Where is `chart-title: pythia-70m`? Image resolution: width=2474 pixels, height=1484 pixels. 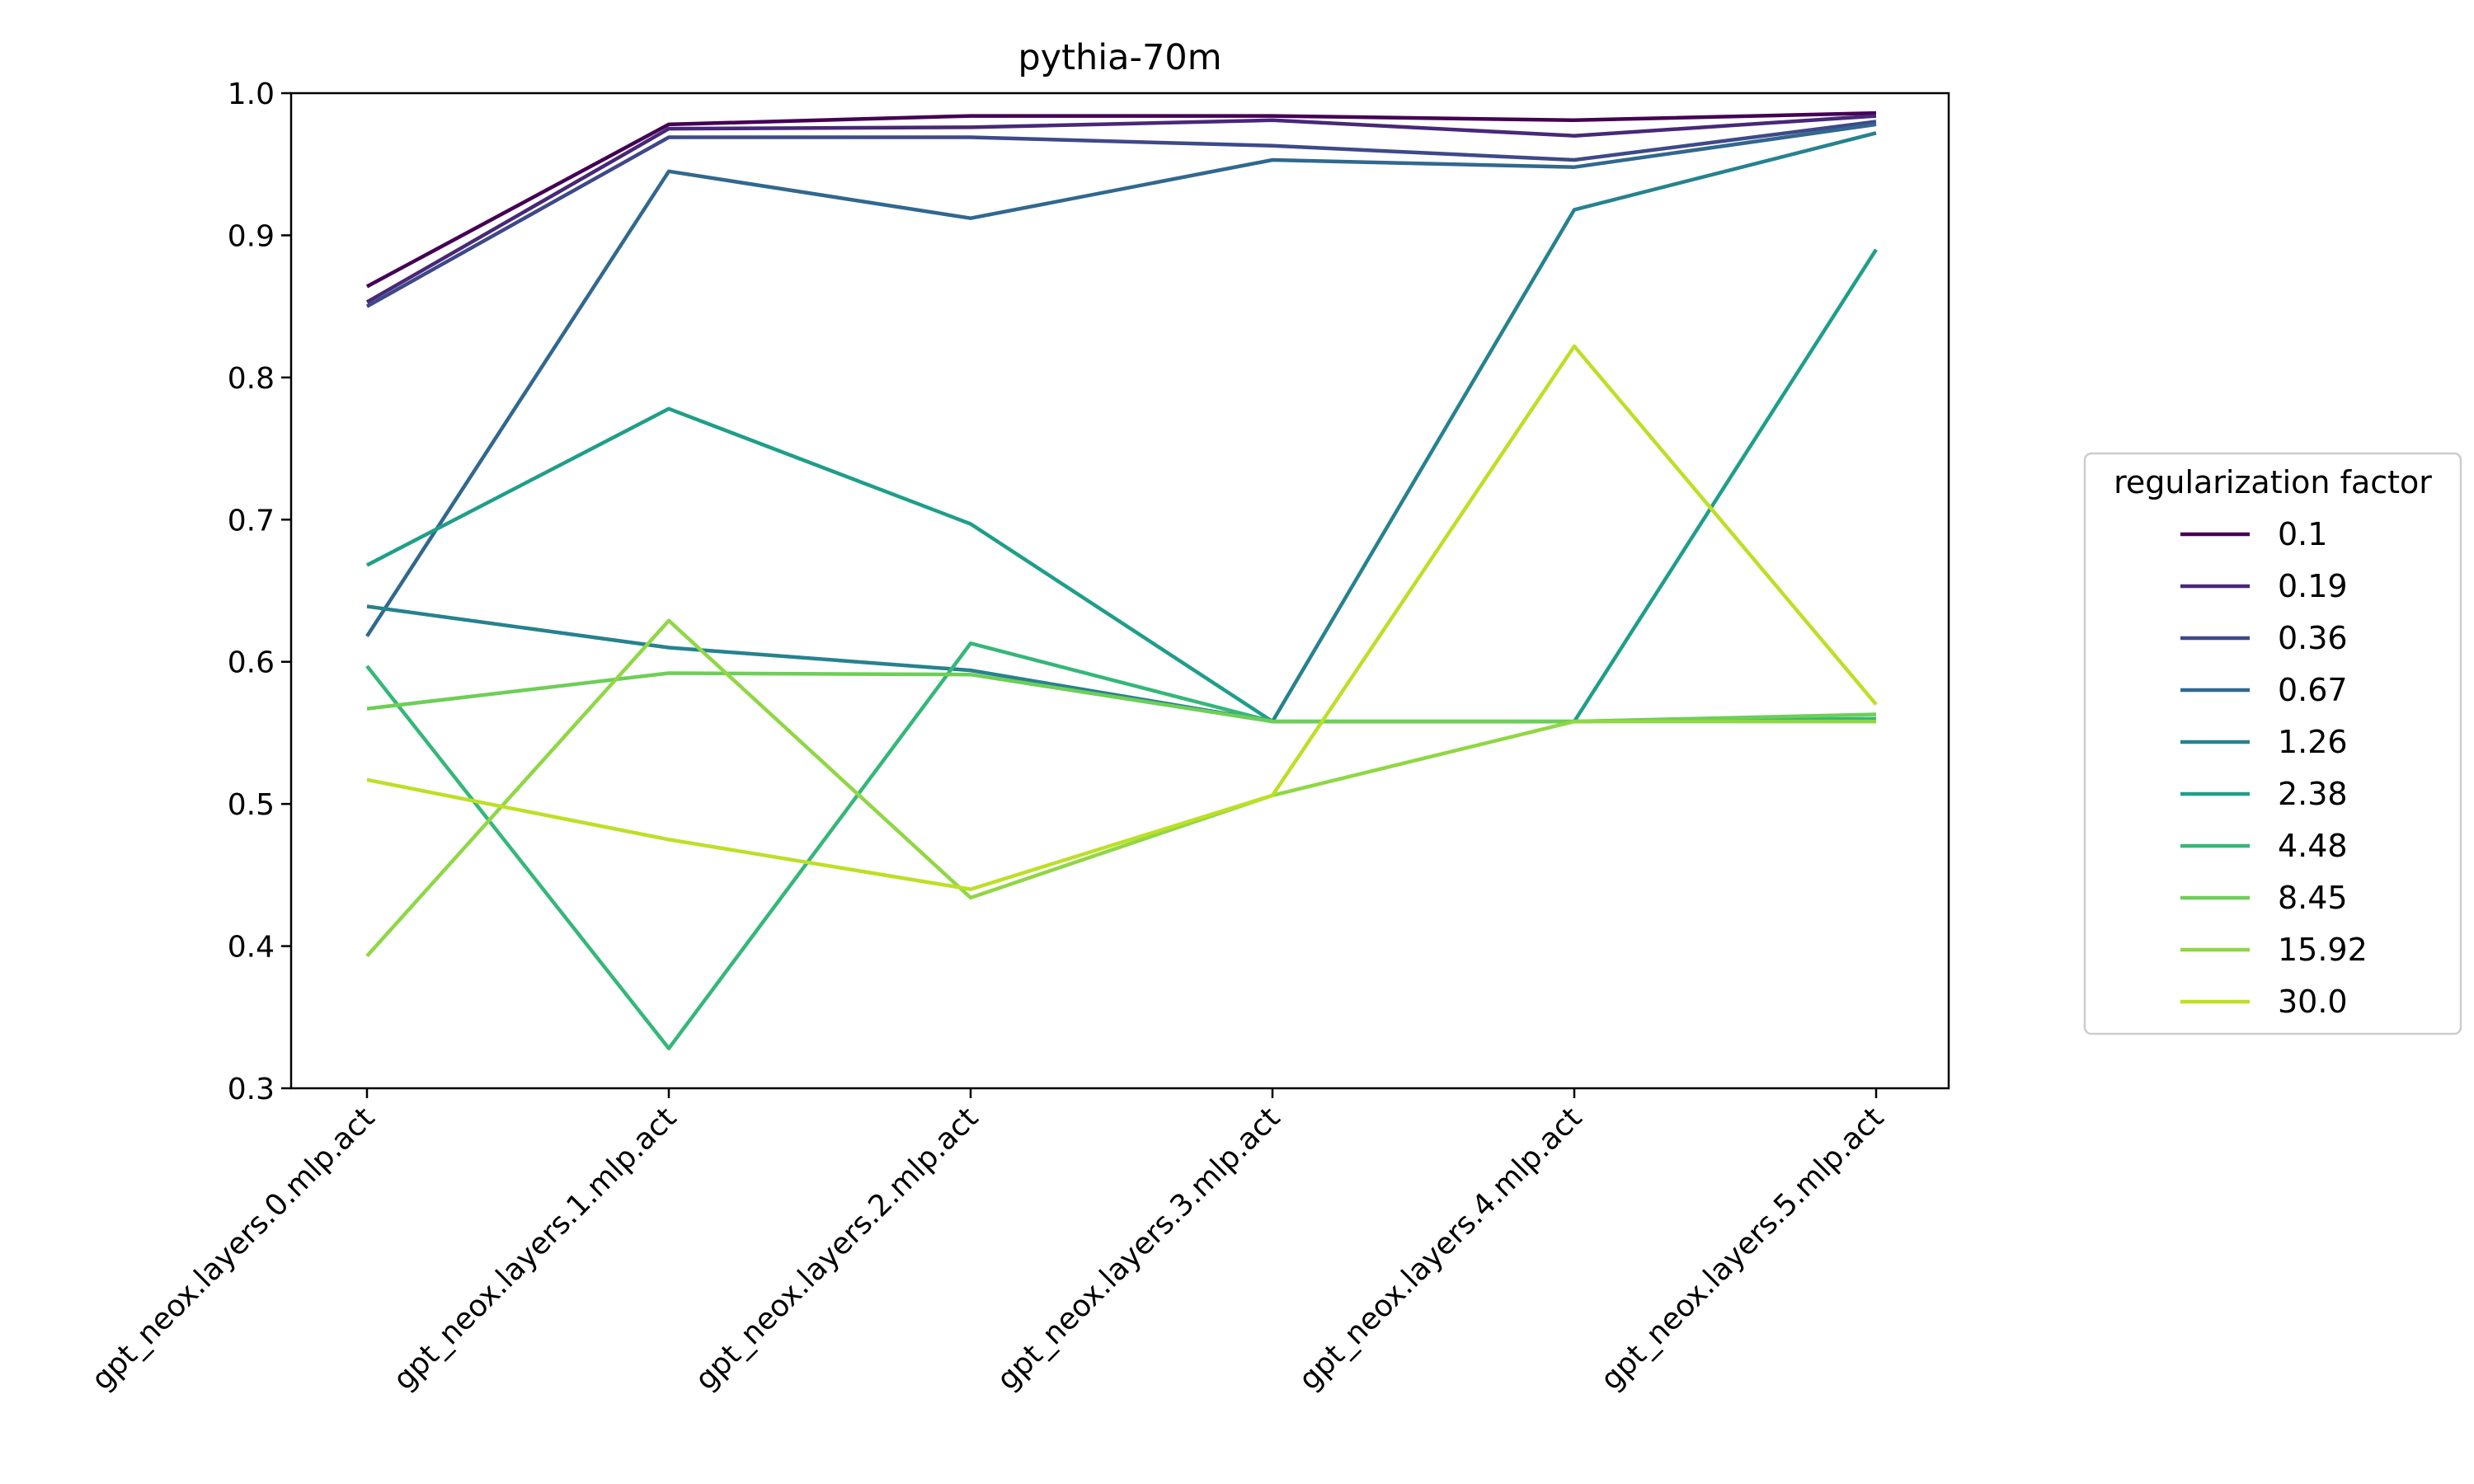 chart-title: pythia-70m is located at coordinates (1119, 58).